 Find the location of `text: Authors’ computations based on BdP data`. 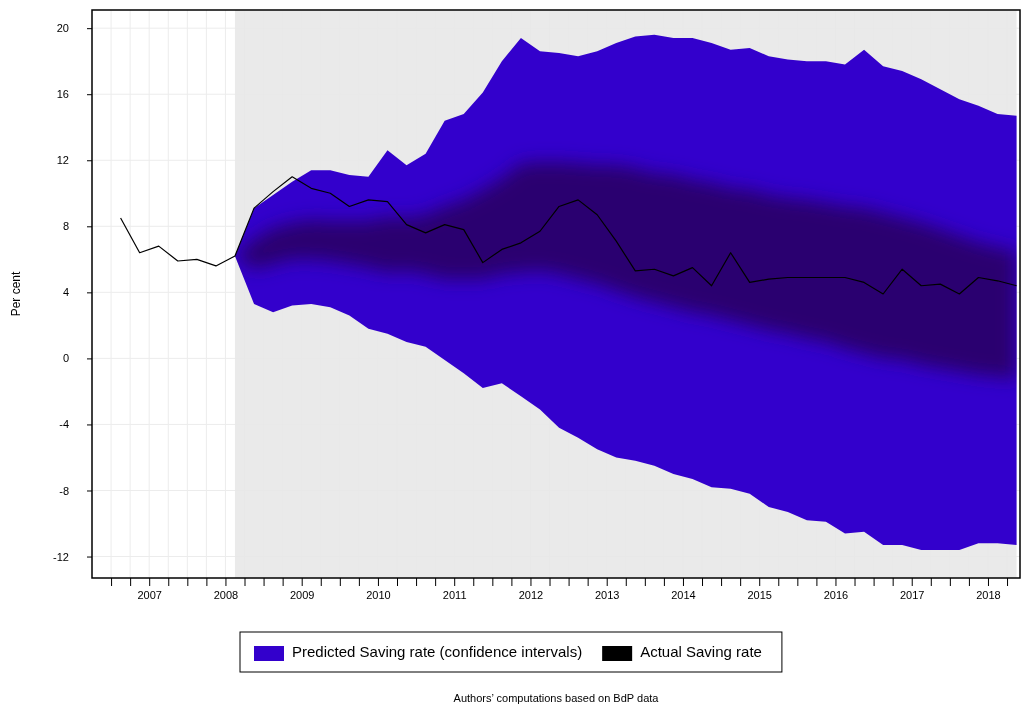

text: Authors’ computations based on BdP data is located at coordinates (556, 698).